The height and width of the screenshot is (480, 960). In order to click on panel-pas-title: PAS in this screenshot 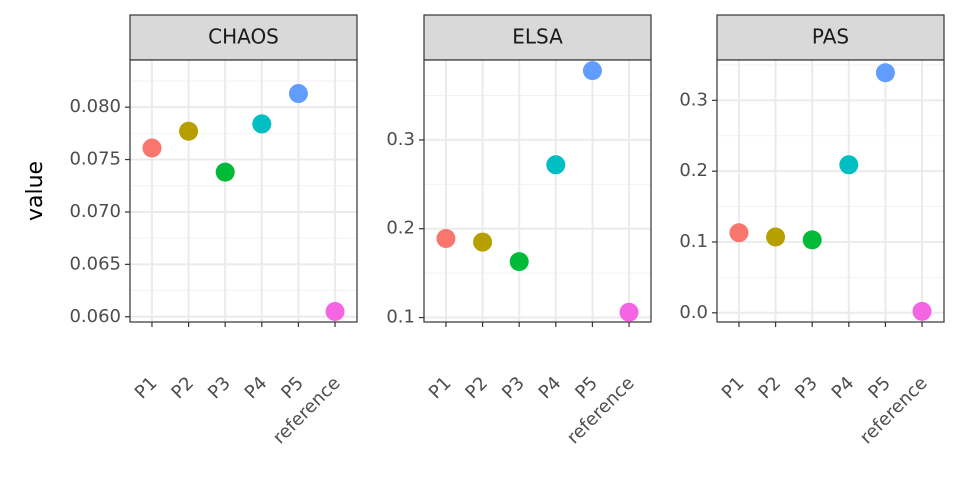, I will do `click(830, 37)`.